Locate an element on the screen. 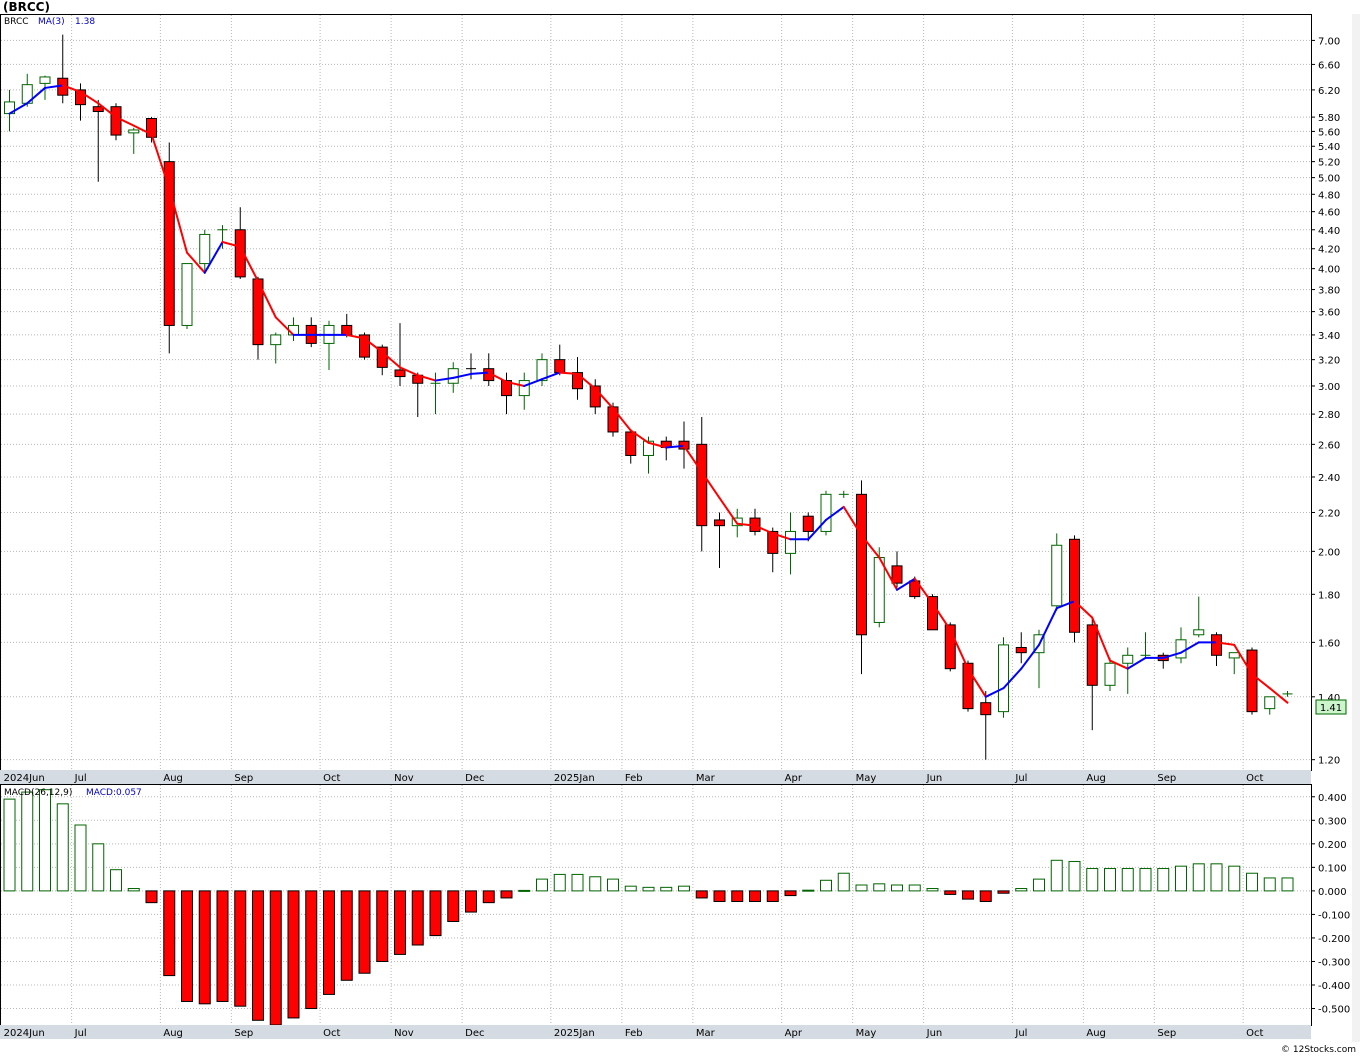  price-tick-label: 2.60 is located at coordinates (1329, 445).